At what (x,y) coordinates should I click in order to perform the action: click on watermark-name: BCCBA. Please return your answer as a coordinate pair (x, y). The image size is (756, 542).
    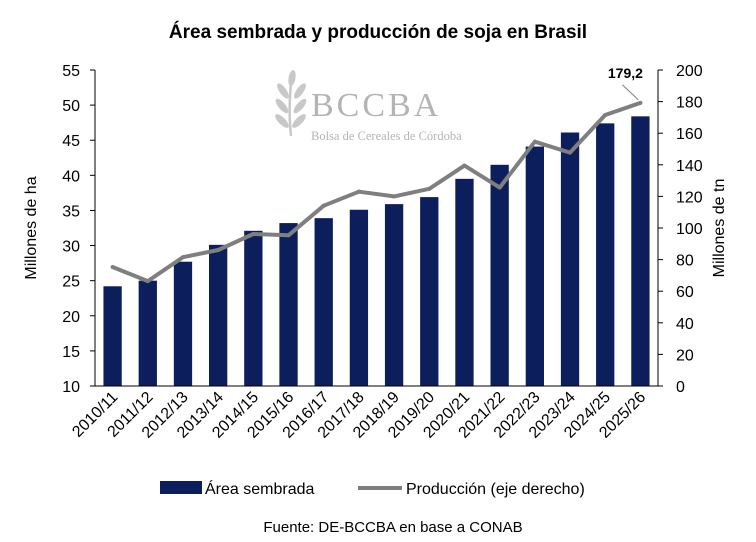
    Looking at the image, I should click on (376, 105).